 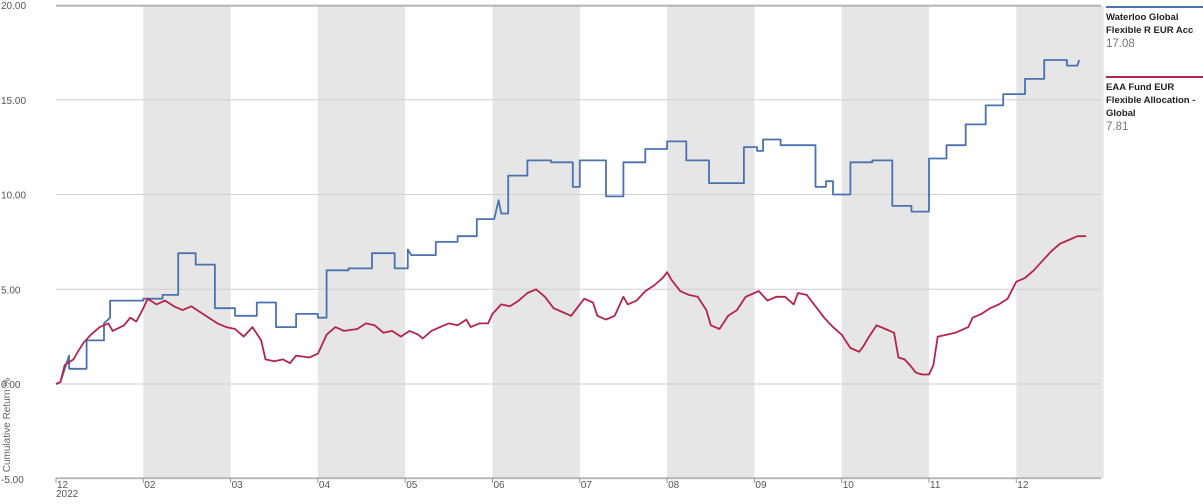 I want to click on x-axis-tick-labels: 12 02 03 04 05 06 07 08 09 10 11 12, so click(x=542, y=484).